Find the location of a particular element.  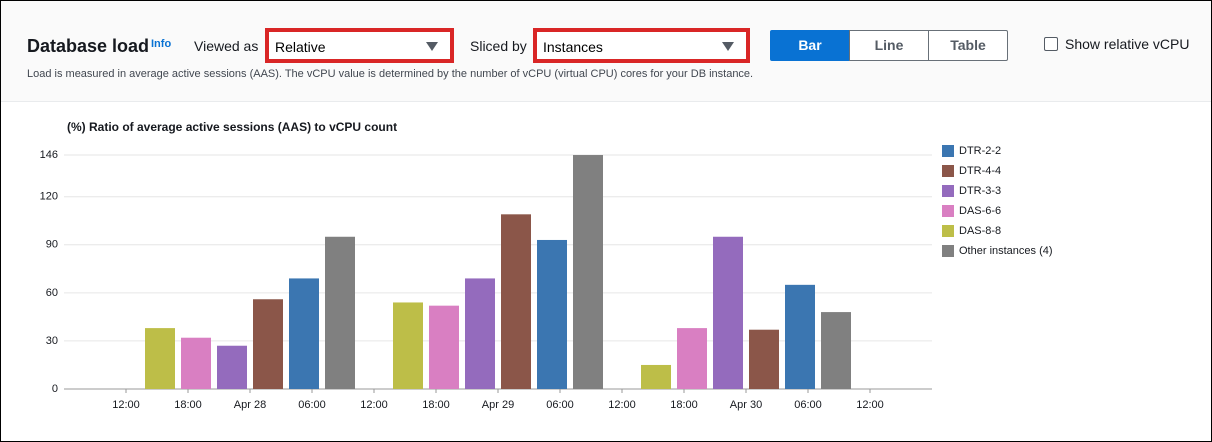

y-tick-label: 120 is located at coordinates (49, 197).